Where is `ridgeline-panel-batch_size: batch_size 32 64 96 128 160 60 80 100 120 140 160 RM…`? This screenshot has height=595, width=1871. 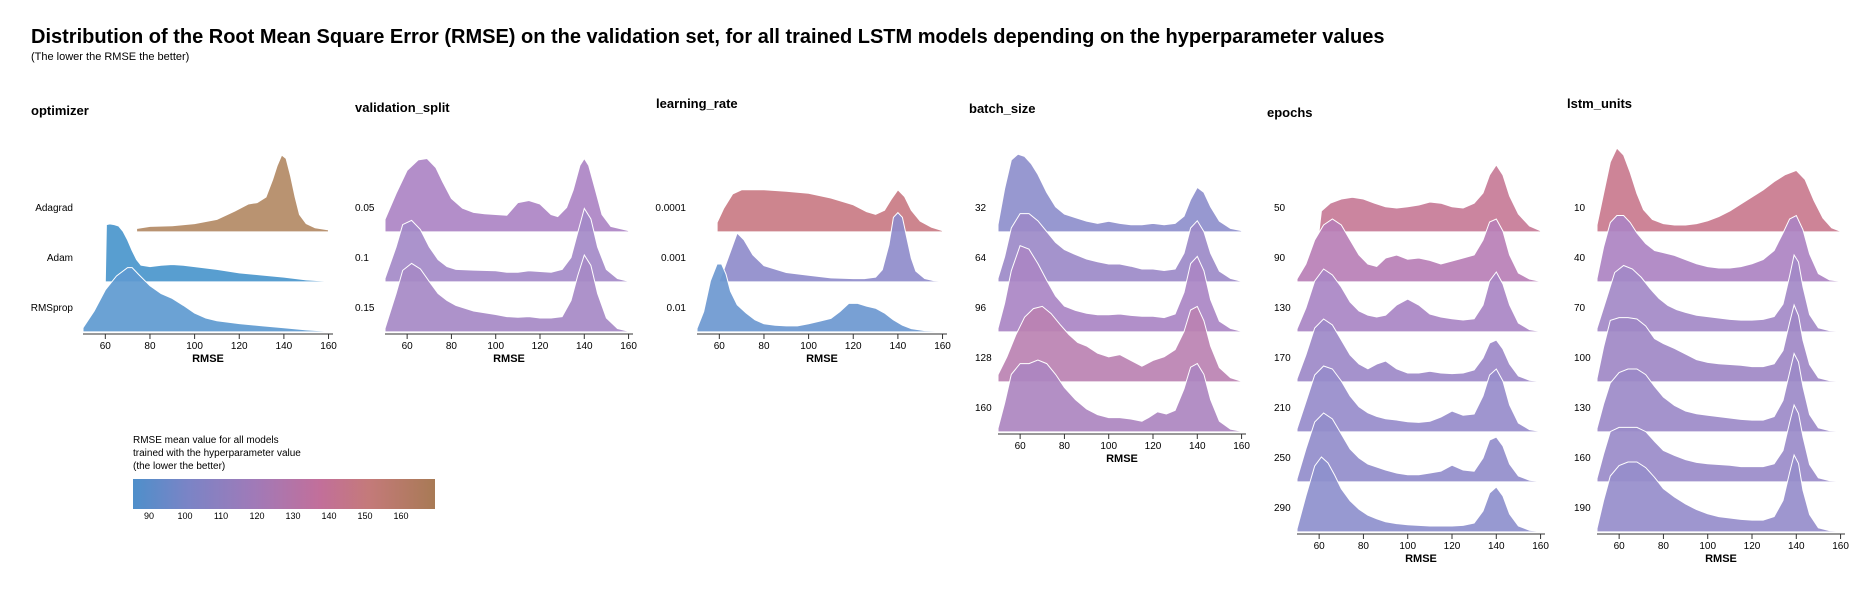
ridgeline-panel-batch_size: batch_size 32 64 96 128 160 60 80 100 120 140 160 RM… is located at coordinates (1109, 283).